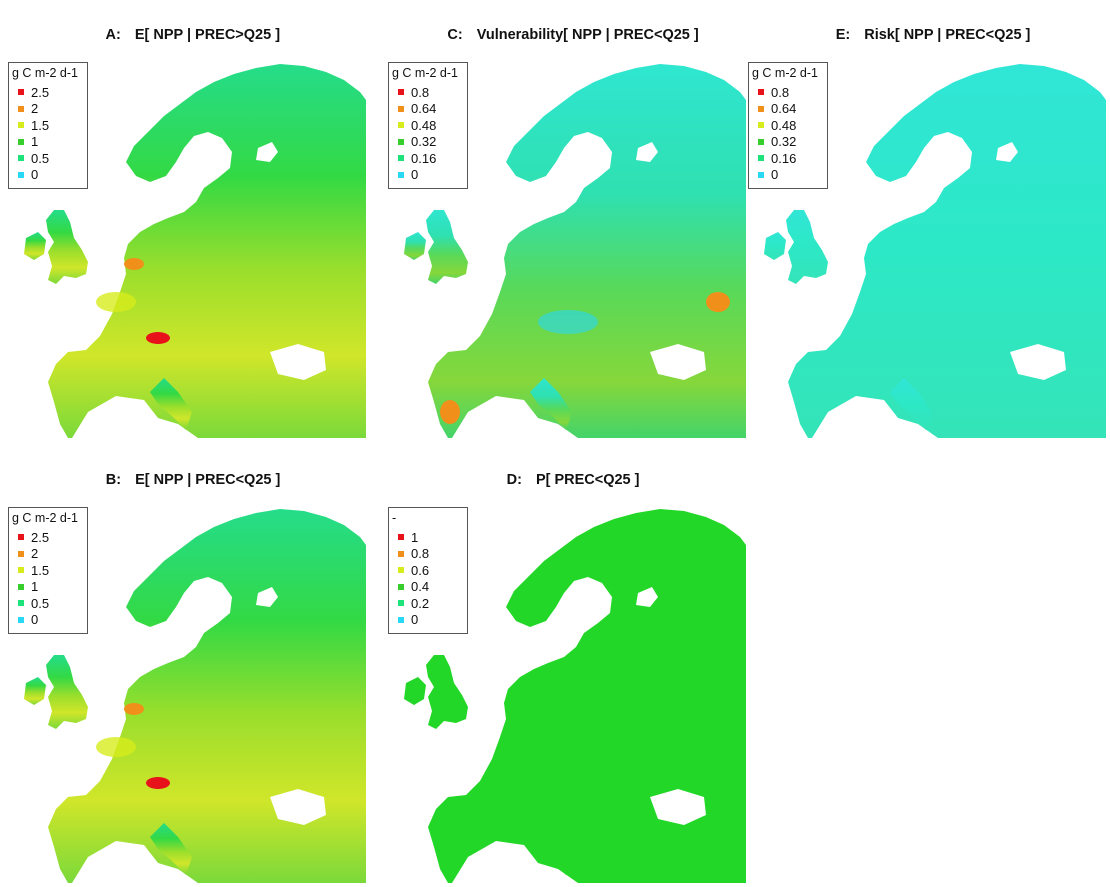 This screenshot has height=887, width=1110. I want to click on legend-item: 0.32, so click(427, 142).